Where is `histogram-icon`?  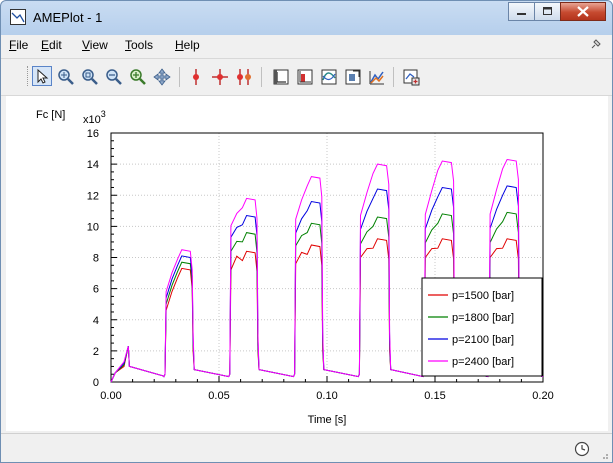
histogram-icon is located at coordinates (305, 77).